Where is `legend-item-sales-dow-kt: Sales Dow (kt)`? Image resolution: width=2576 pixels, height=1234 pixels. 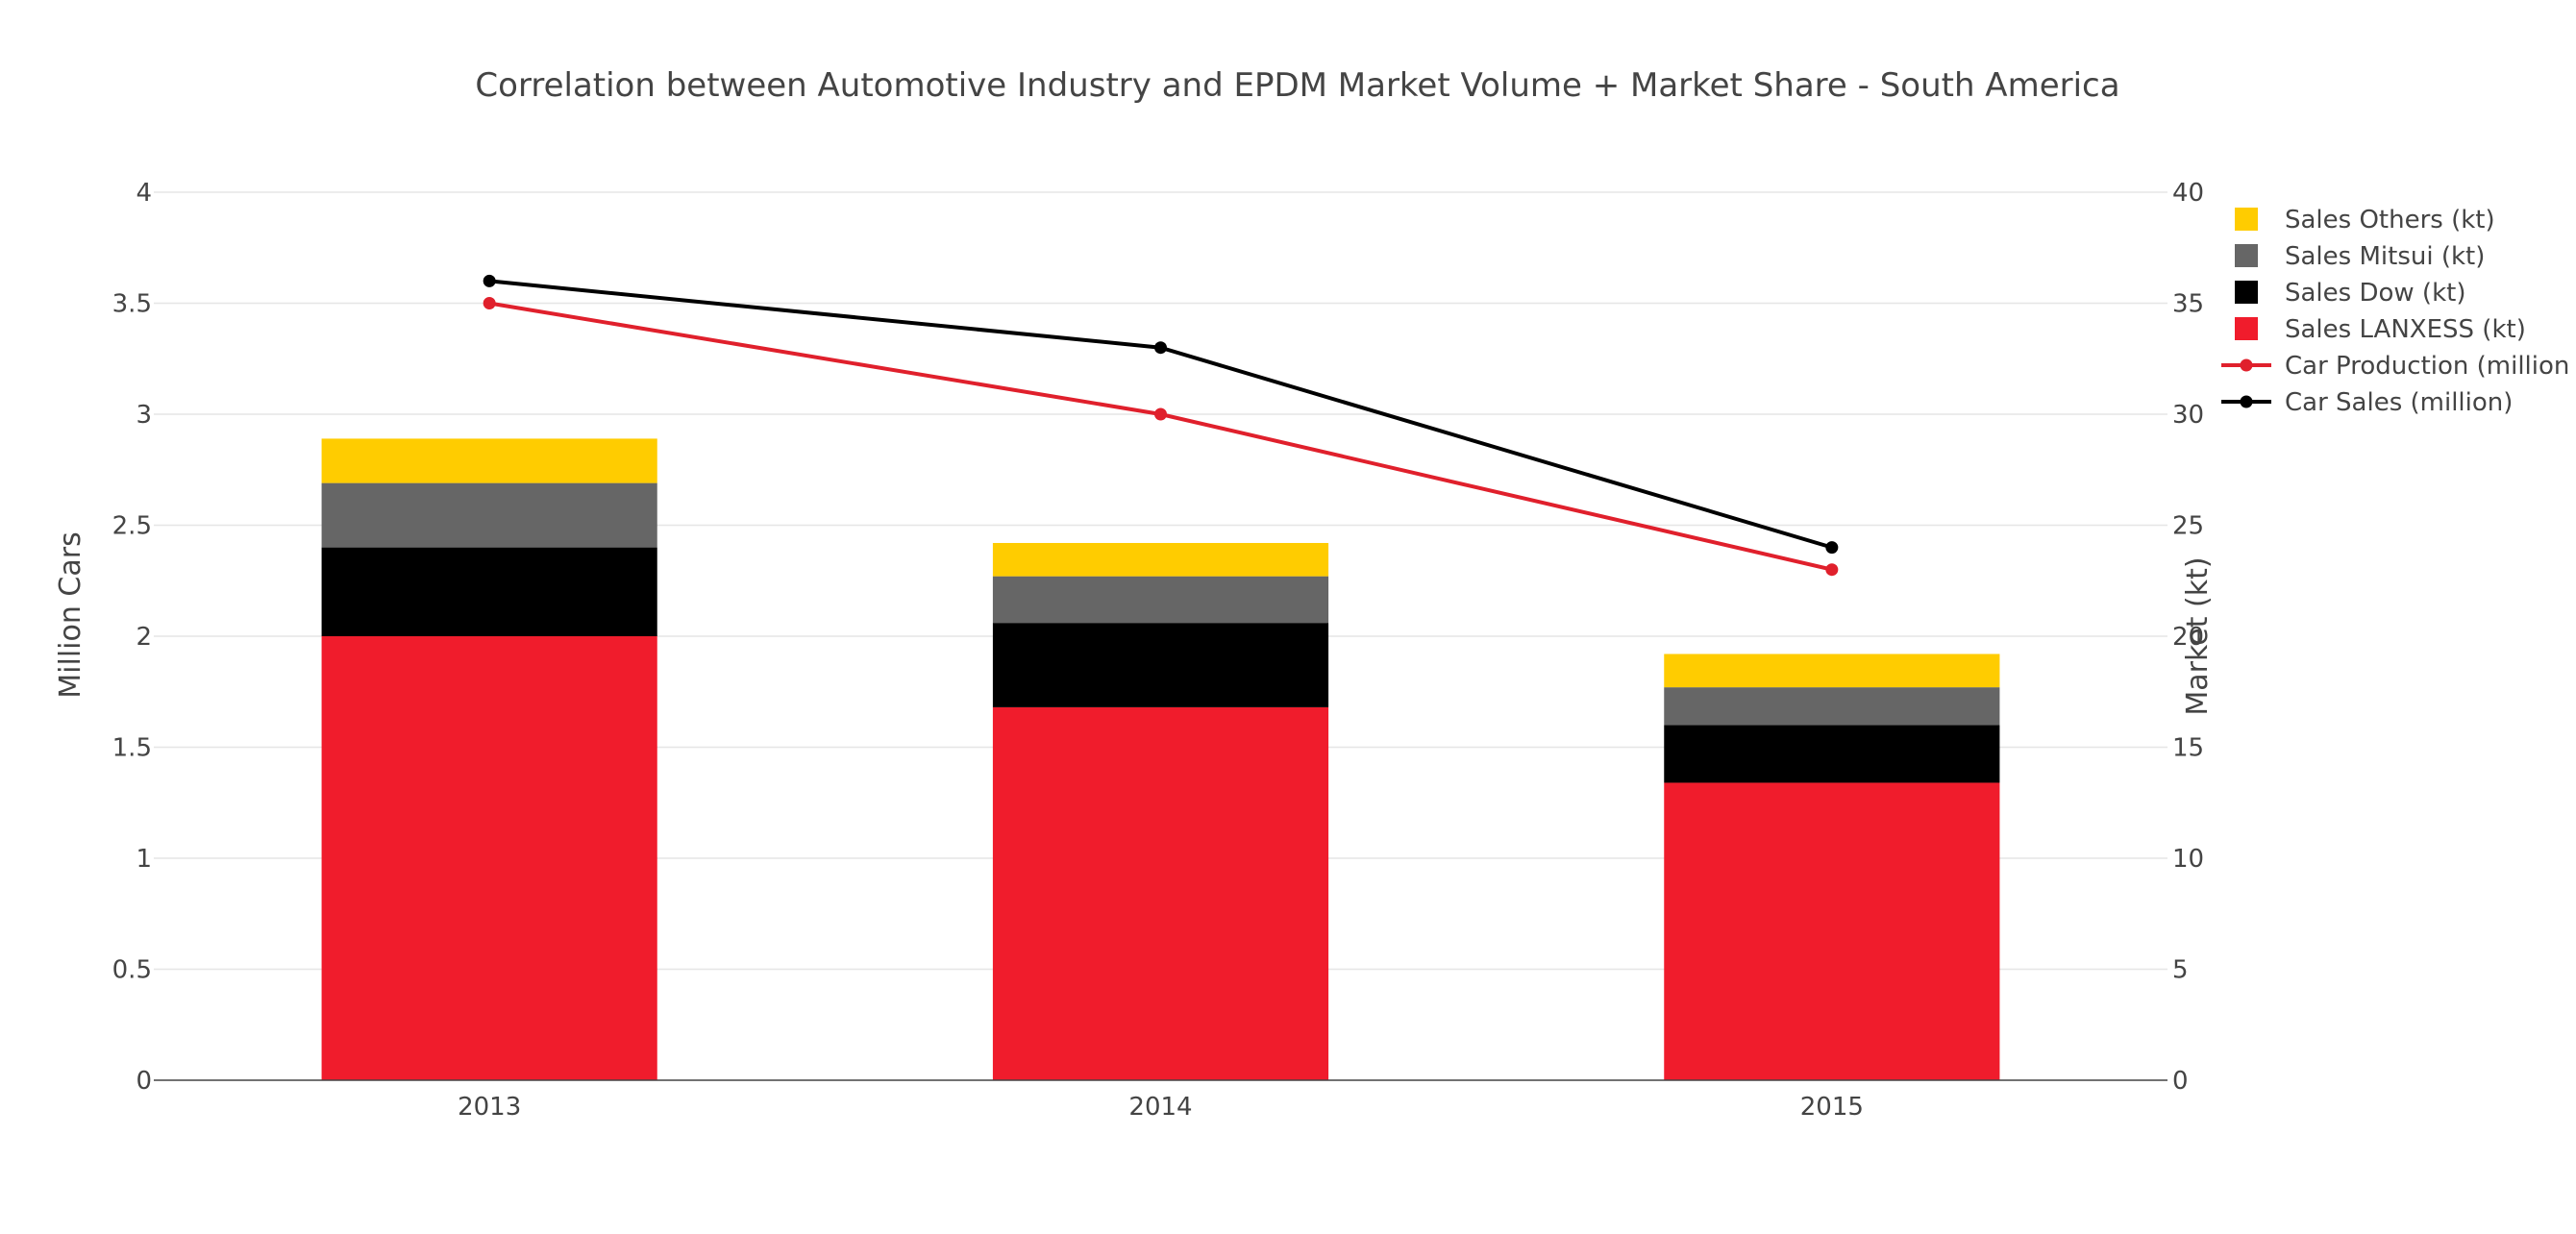 legend-item-sales-dow-kt: Sales Dow (kt) is located at coordinates (2350, 294).